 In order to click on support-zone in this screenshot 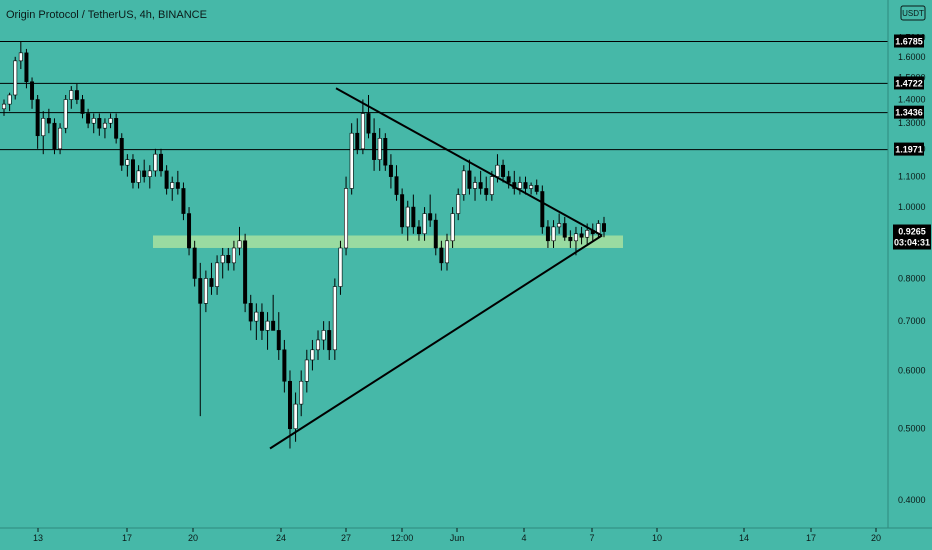, I will do `click(388, 241)`.